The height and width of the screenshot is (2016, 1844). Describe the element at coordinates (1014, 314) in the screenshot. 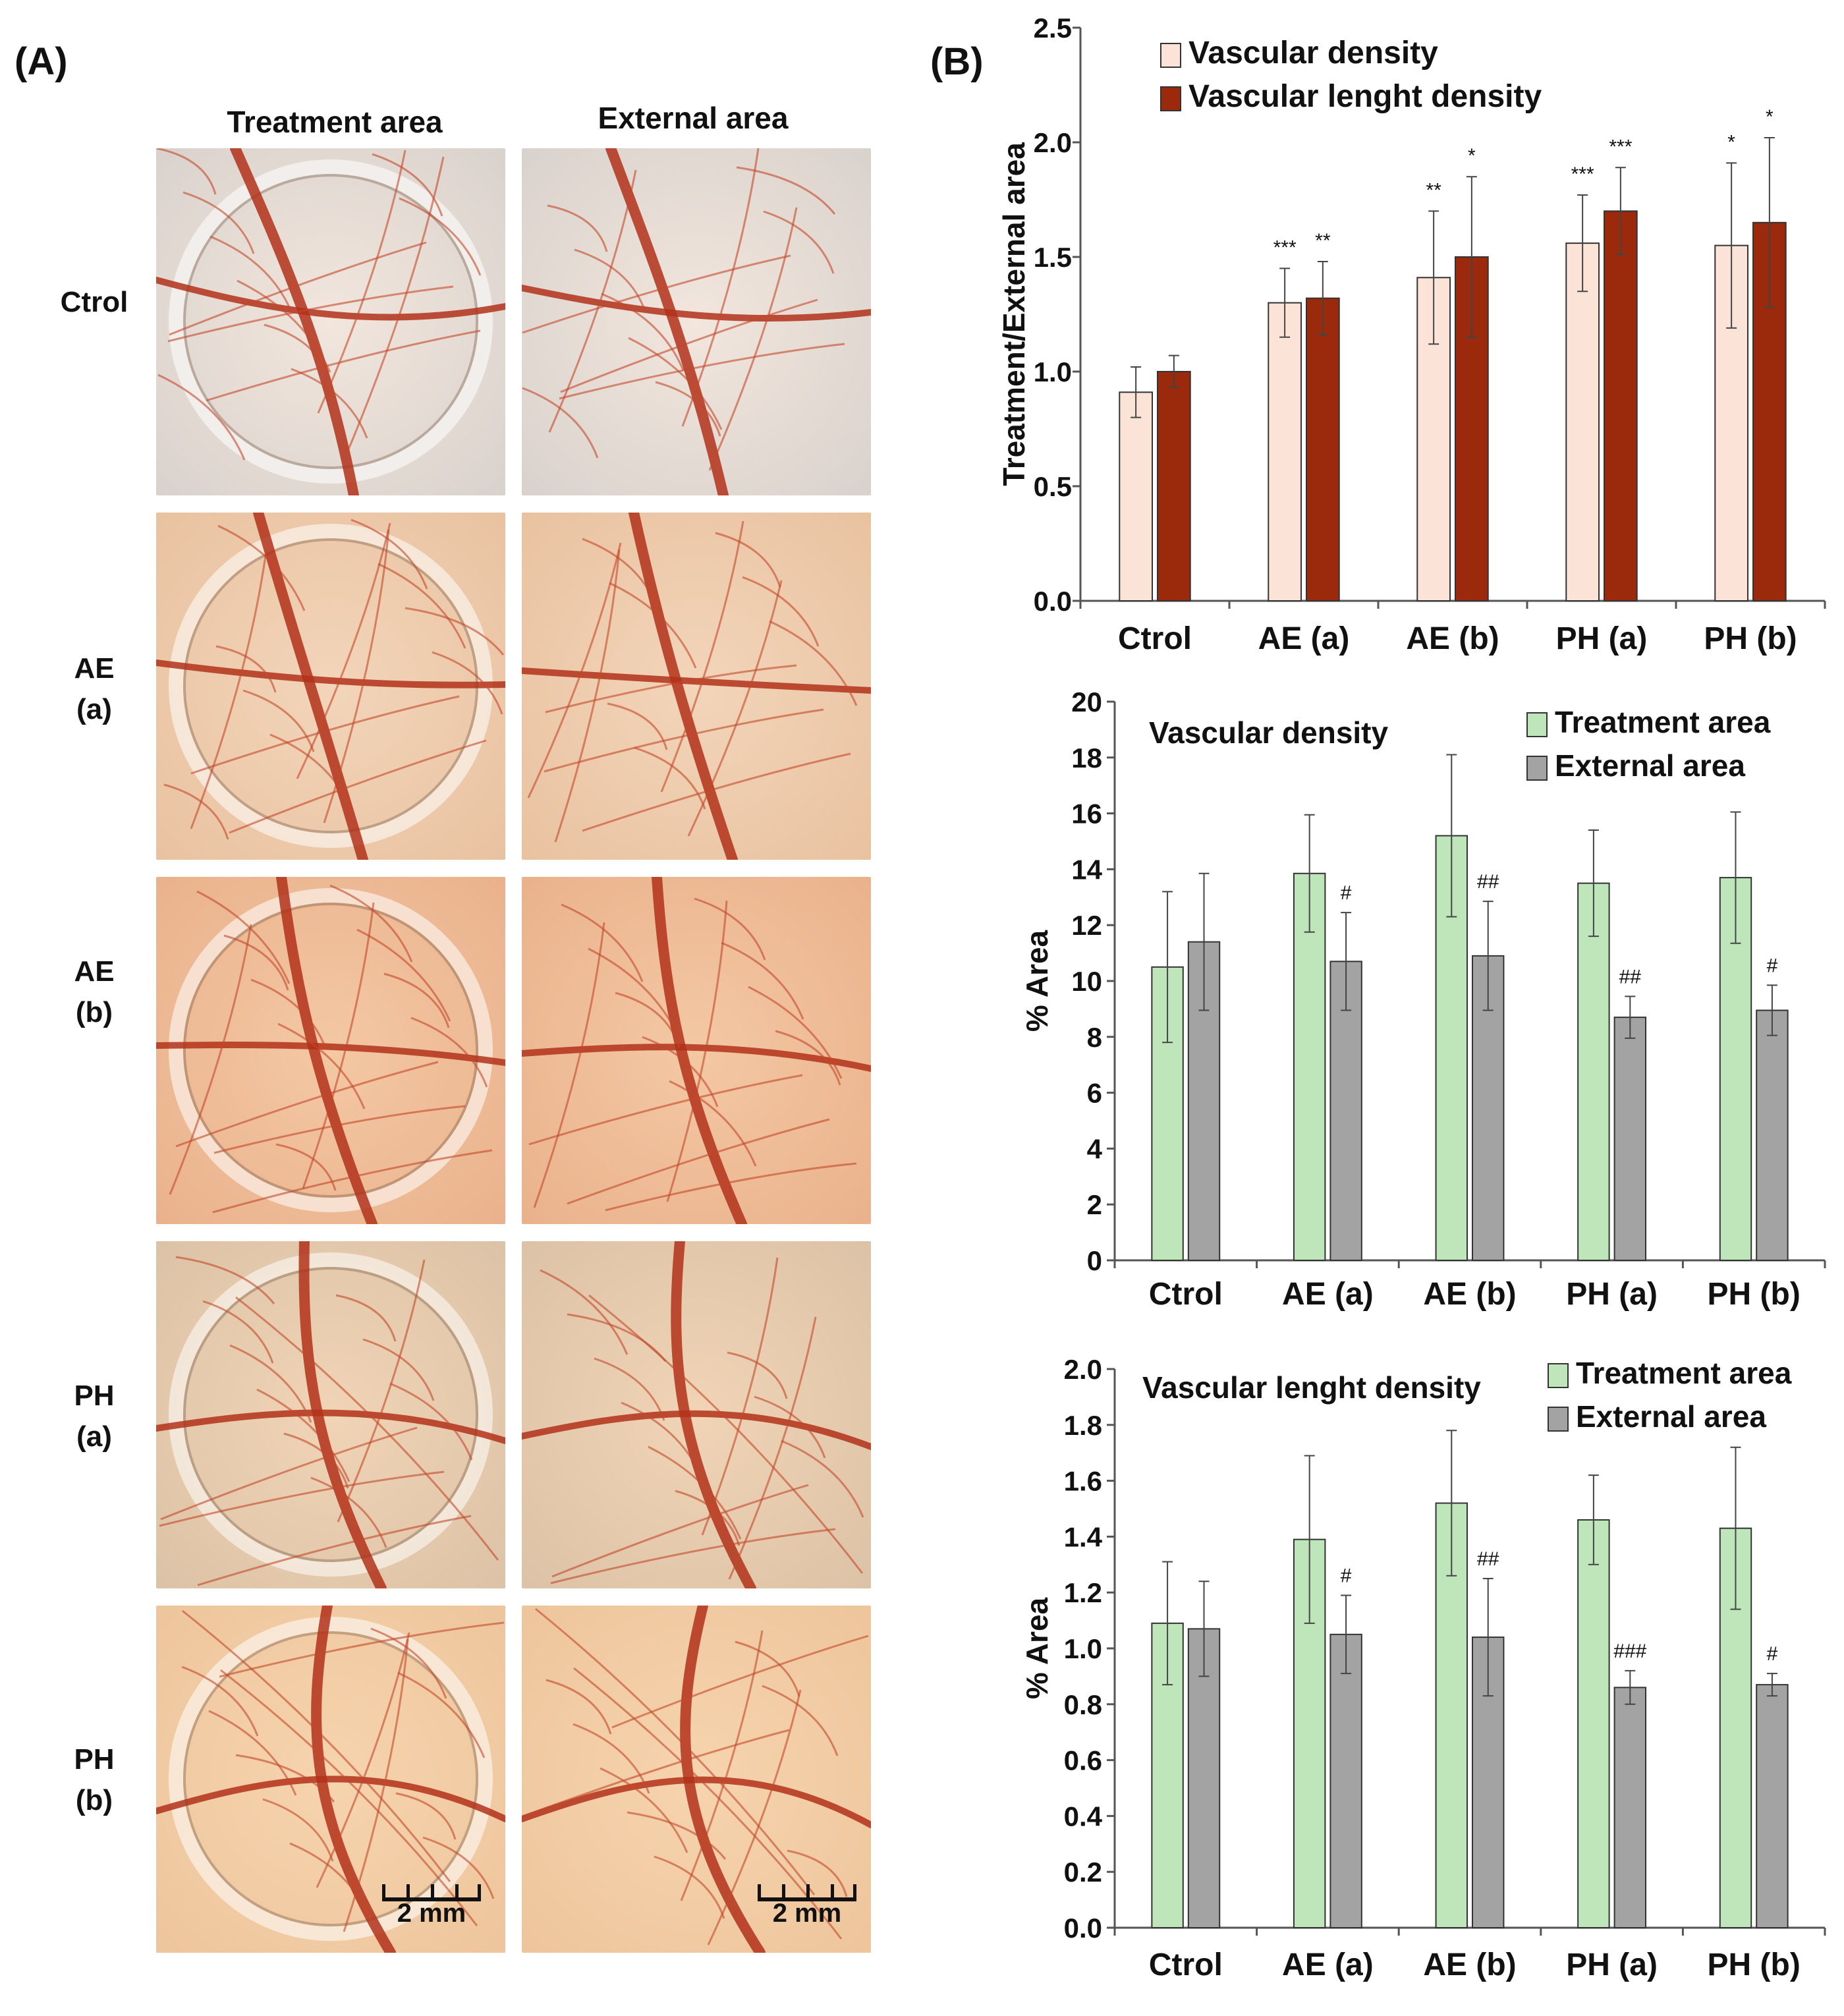

I see `y-axis-label: Treatment/External area` at that location.